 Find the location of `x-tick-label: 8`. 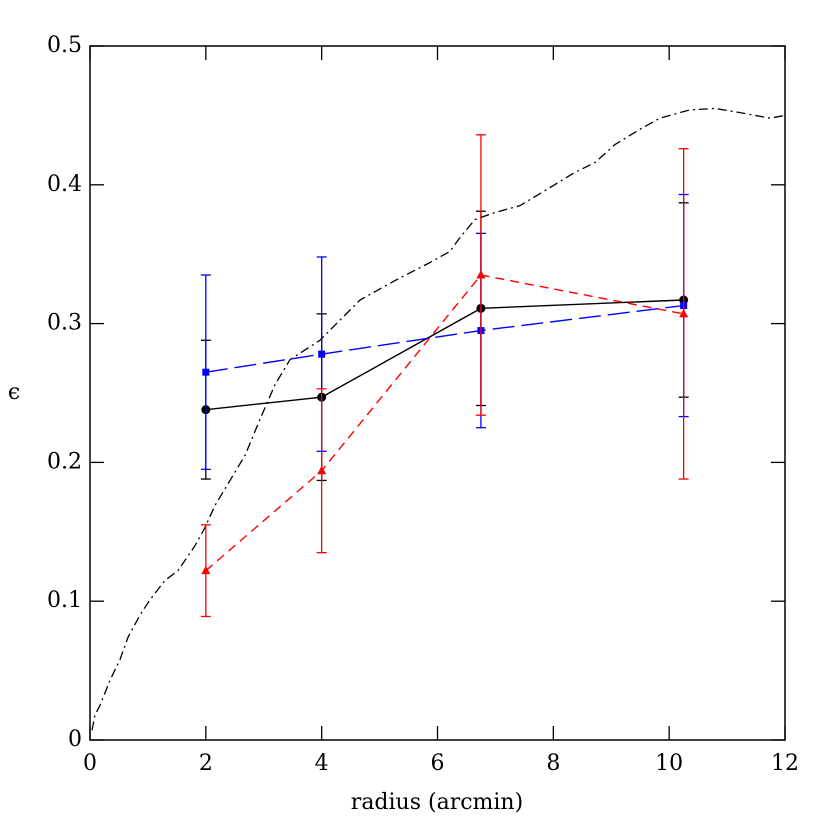

x-tick-label: 8 is located at coordinates (553, 763).